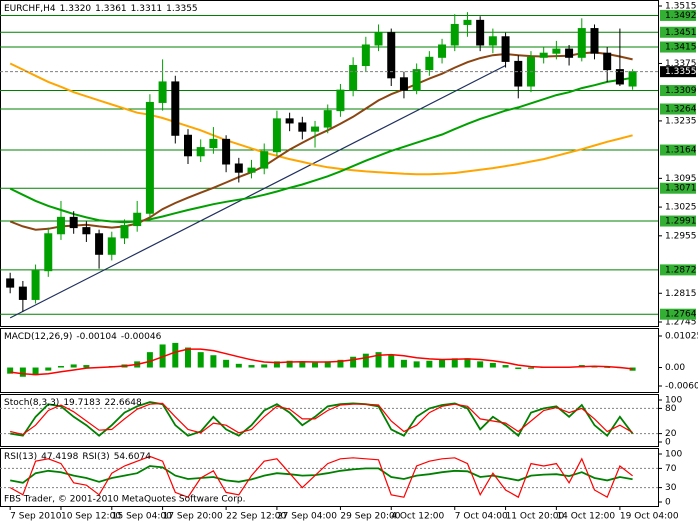  Describe the element at coordinates (671, 469) in the screenshot. I see `y-tick-label: 70` at that location.